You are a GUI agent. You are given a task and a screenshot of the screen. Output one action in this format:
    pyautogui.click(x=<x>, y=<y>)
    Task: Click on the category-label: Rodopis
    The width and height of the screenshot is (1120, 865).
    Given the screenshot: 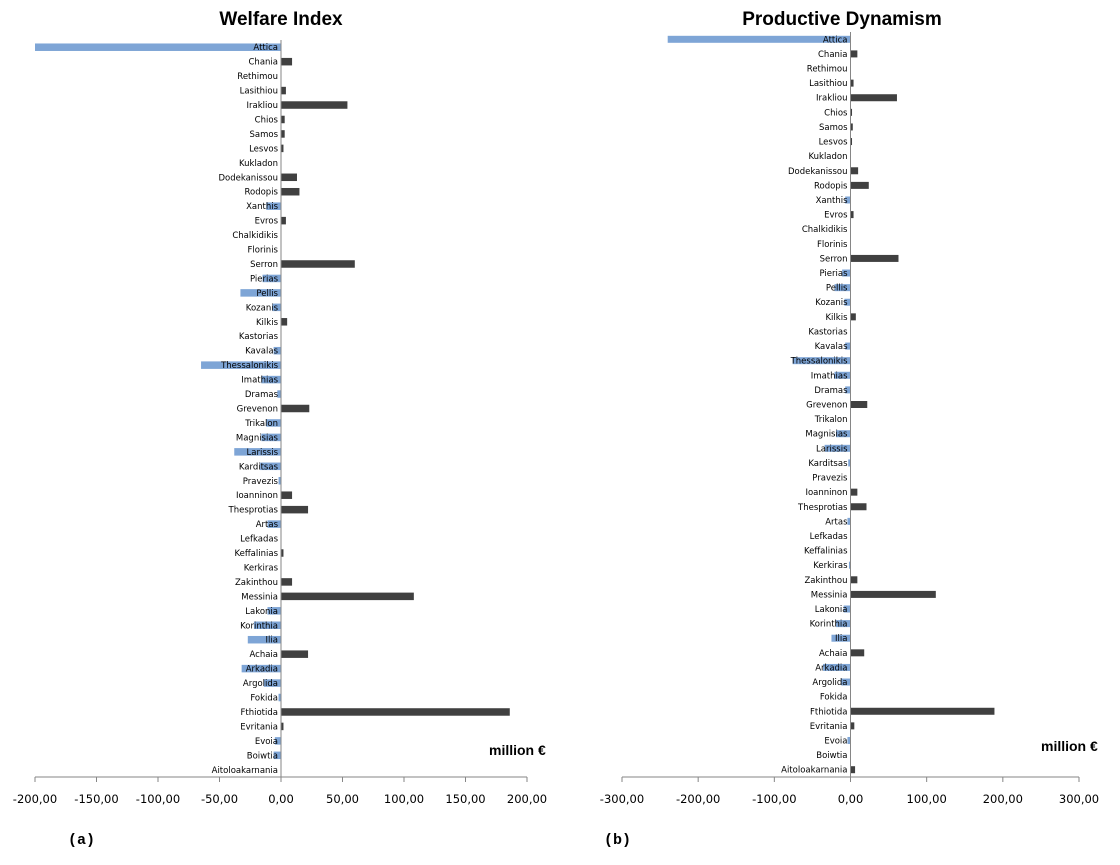 What is the action you would take?
    pyautogui.click(x=831, y=186)
    